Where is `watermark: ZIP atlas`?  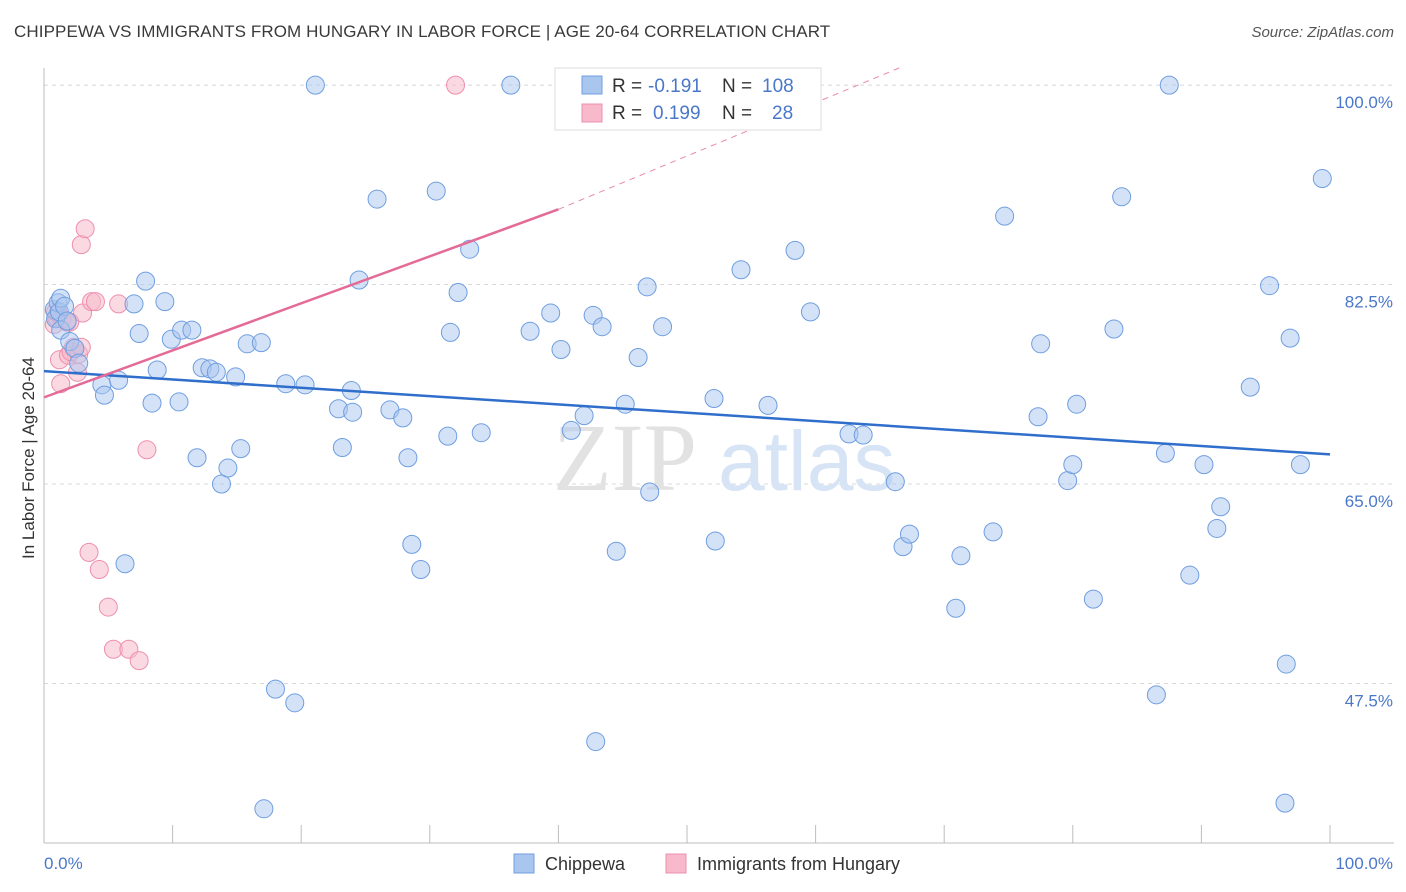
watermark: ZIP atlas is located at coordinates (724, 457).